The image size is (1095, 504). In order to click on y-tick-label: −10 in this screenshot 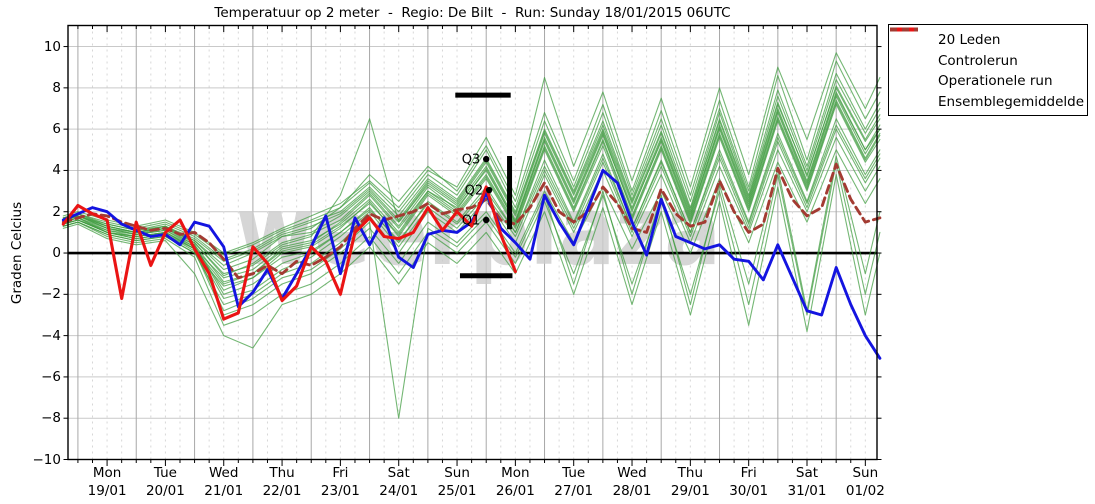, I will do `click(47, 459)`.